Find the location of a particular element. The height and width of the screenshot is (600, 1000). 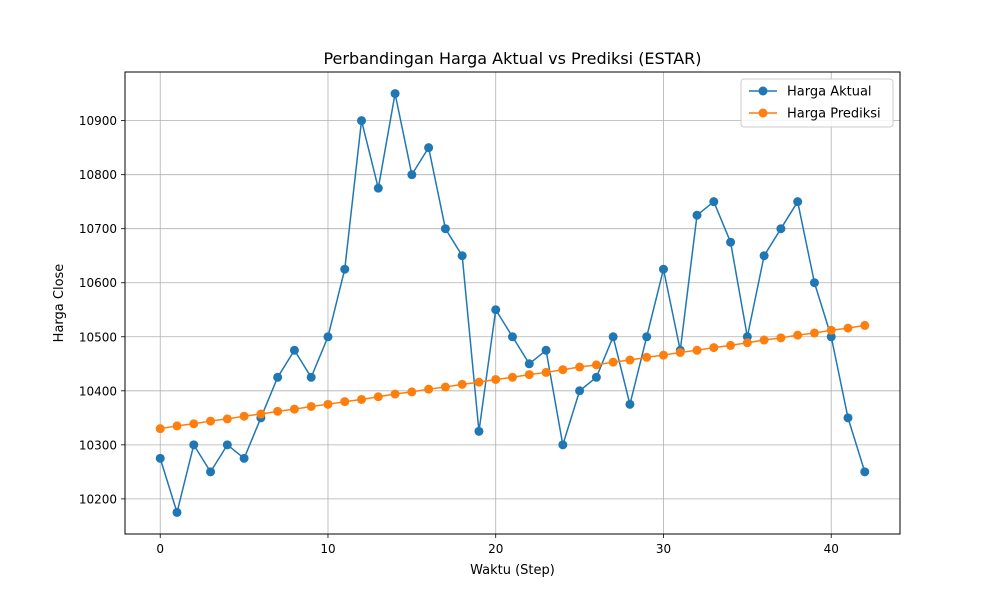

x-tick-label: 20 is located at coordinates (495, 549).